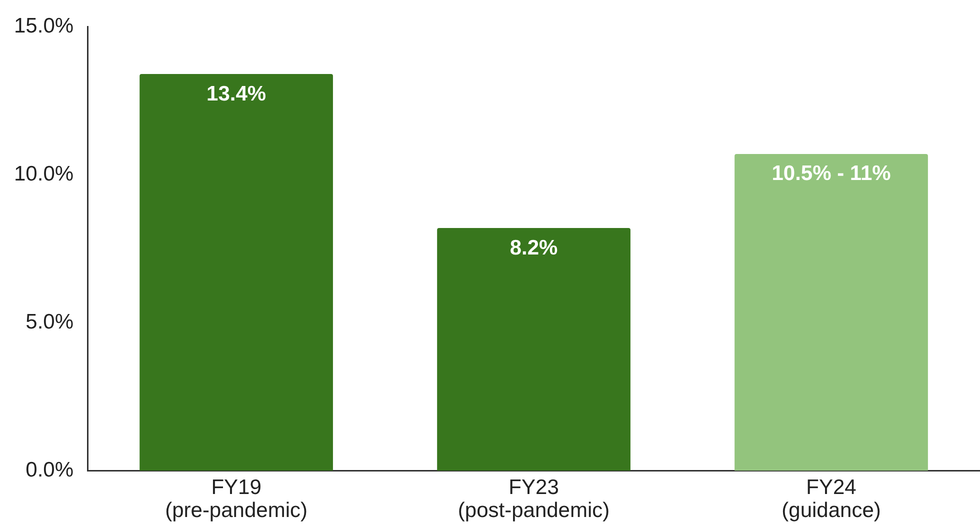  What do you see at coordinates (236, 94) in the screenshot?
I see `data-label: 13.4%` at bounding box center [236, 94].